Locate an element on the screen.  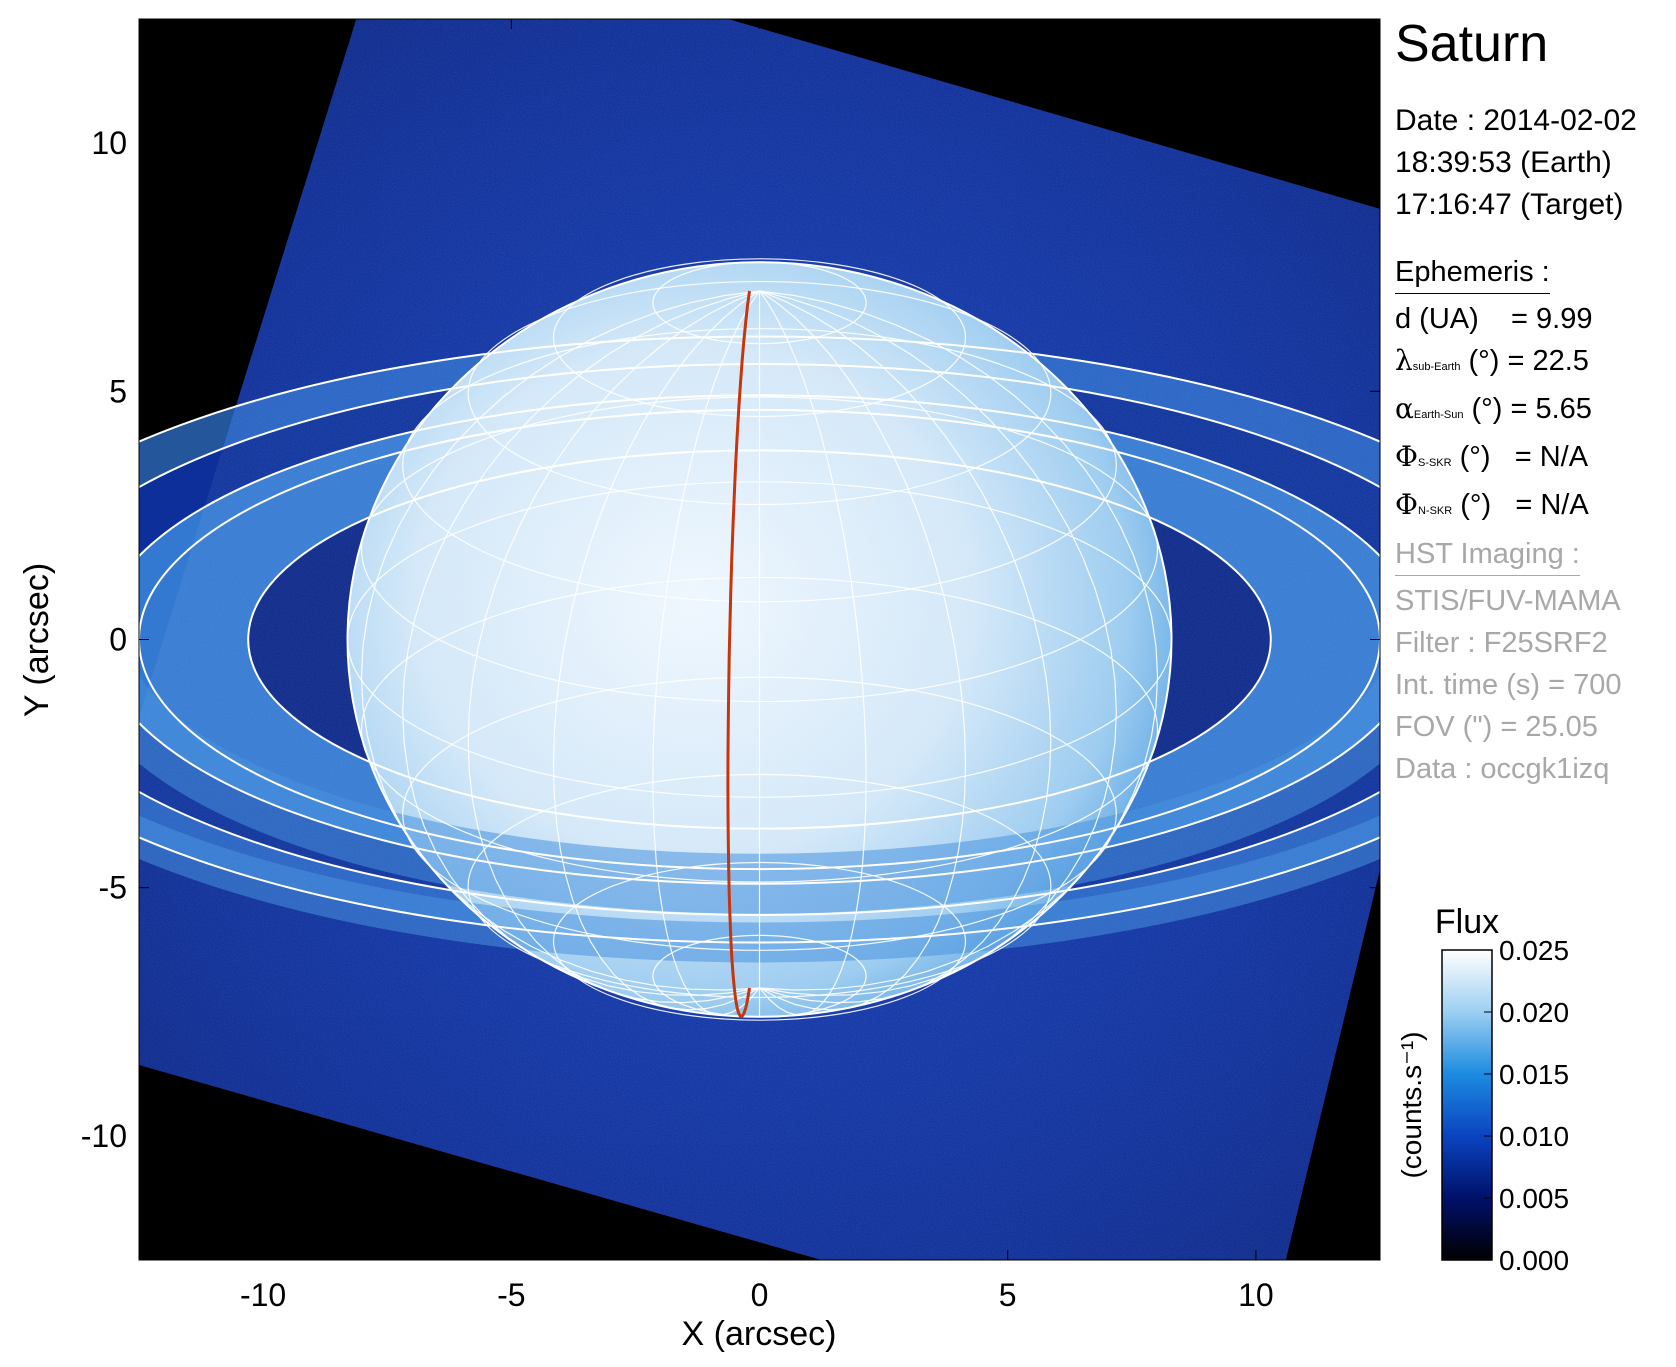
colorbar-tick-label: 0.025 is located at coordinates (1534, 950).